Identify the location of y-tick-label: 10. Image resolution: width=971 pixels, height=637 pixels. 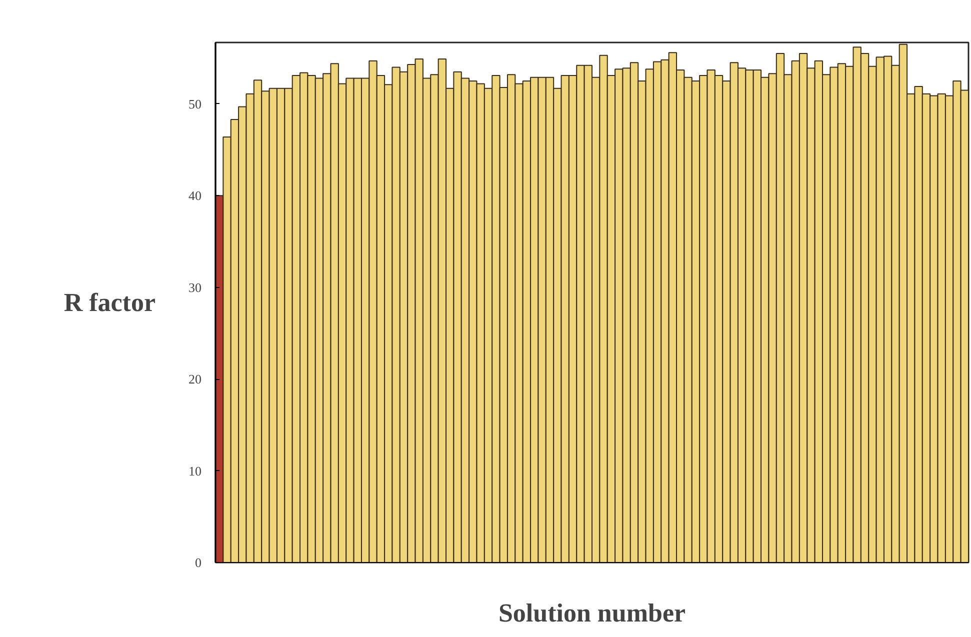
(195, 470).